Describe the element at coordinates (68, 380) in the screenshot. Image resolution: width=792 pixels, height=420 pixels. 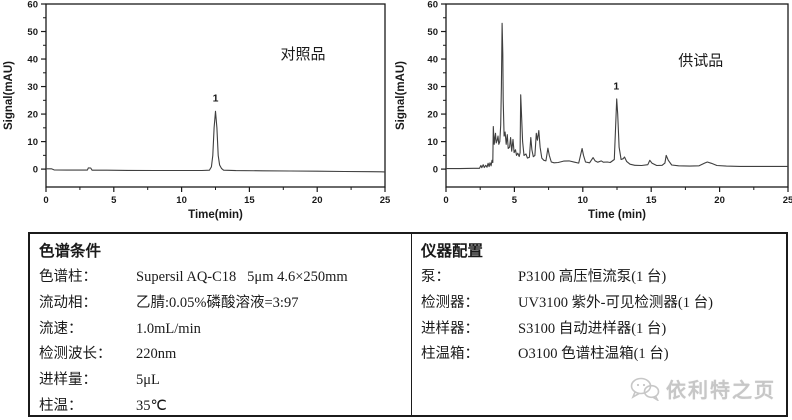
I see `row-label: 进样量：` at that location.